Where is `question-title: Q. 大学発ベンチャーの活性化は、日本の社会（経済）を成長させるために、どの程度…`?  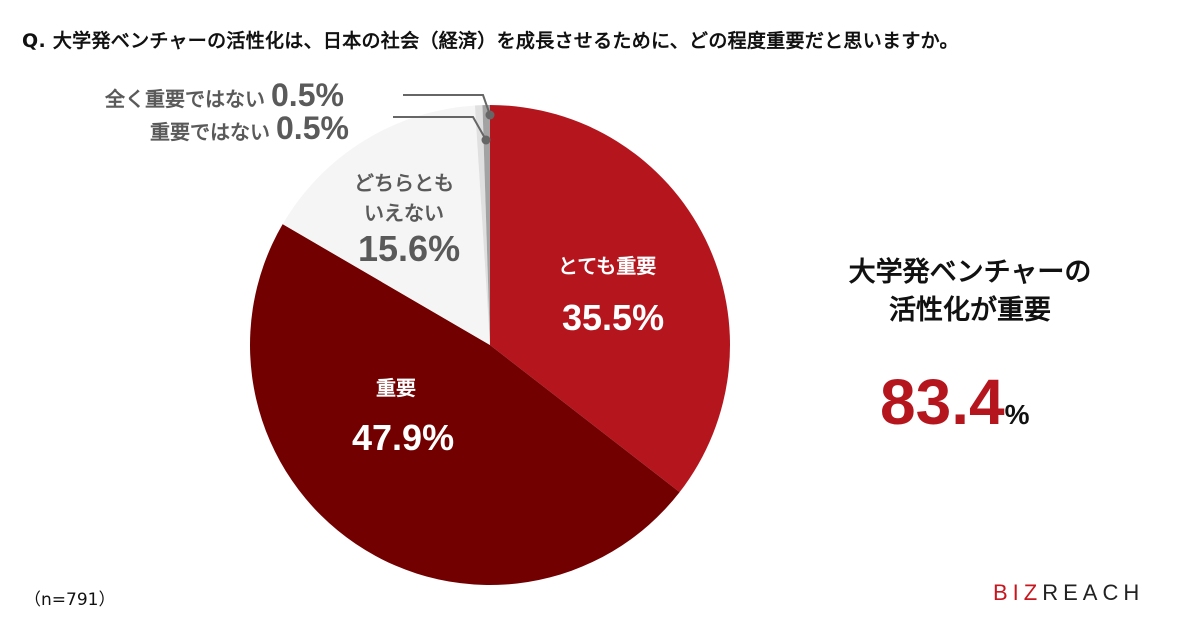 question-title: Q. 大学発ベンチャーの活性化は、日本の社会（経済）を成長させるために、どの程度… is located at coordinates (490, 41).